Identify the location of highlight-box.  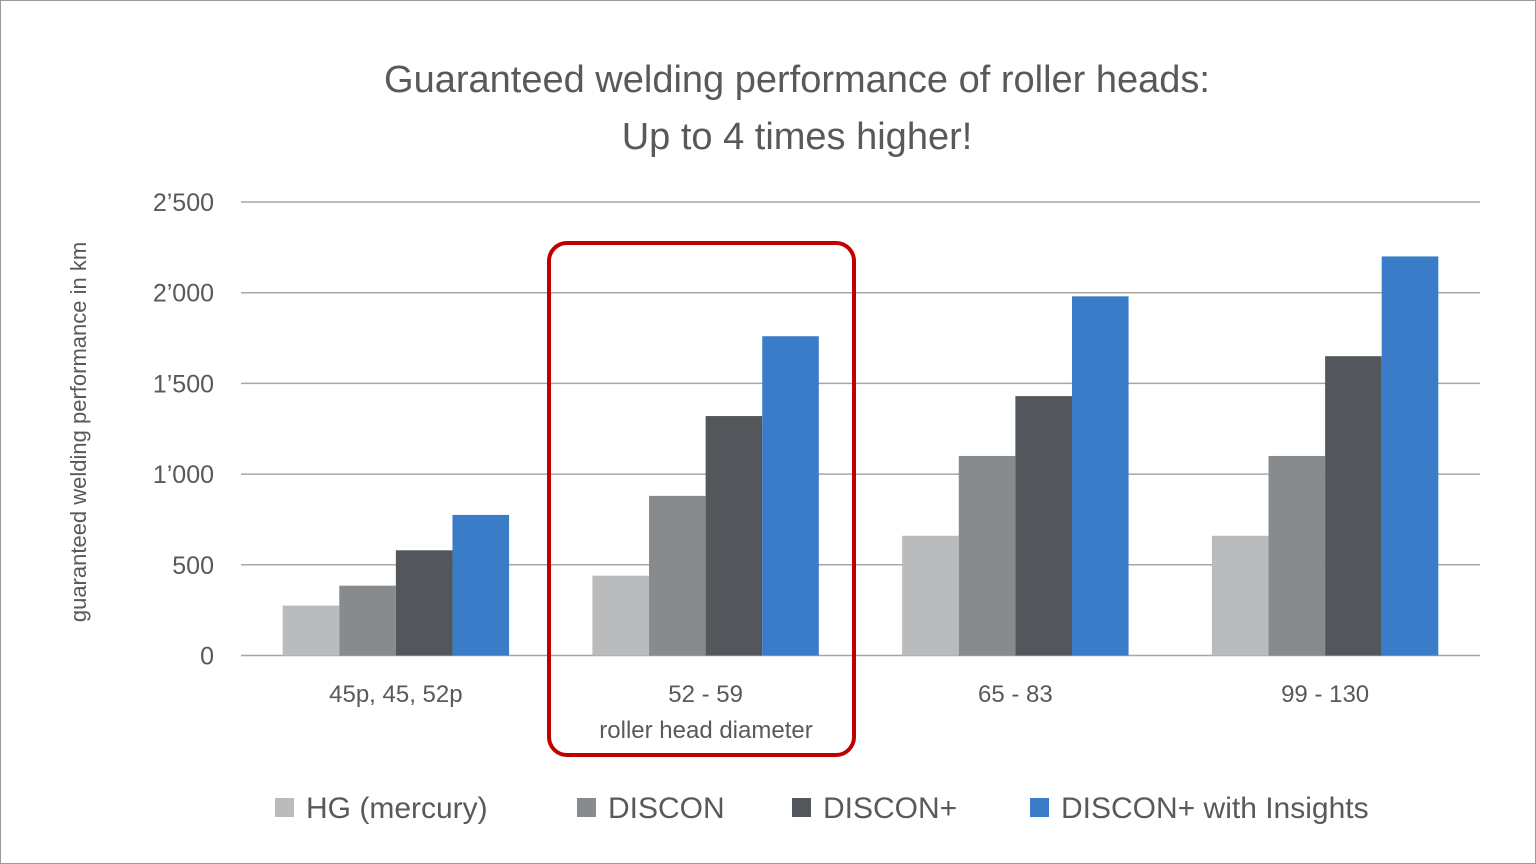
(701, 499).